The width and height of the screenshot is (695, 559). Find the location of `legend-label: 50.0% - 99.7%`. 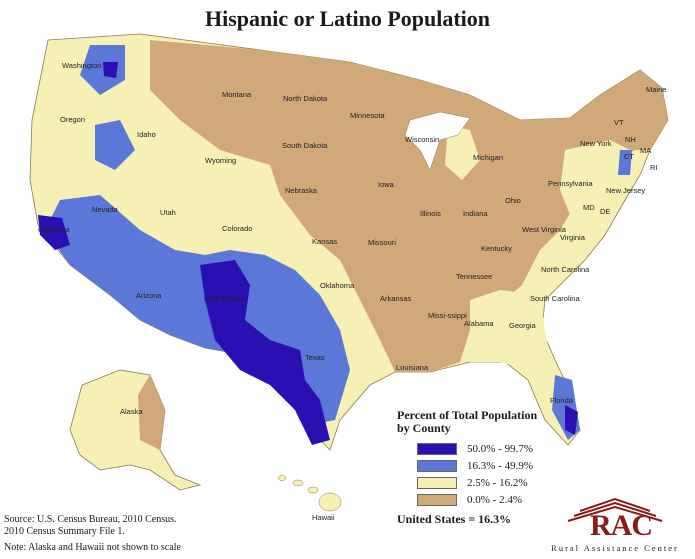

legend-label: 50.0% - 99.7% is located at coordinates (500, 449).